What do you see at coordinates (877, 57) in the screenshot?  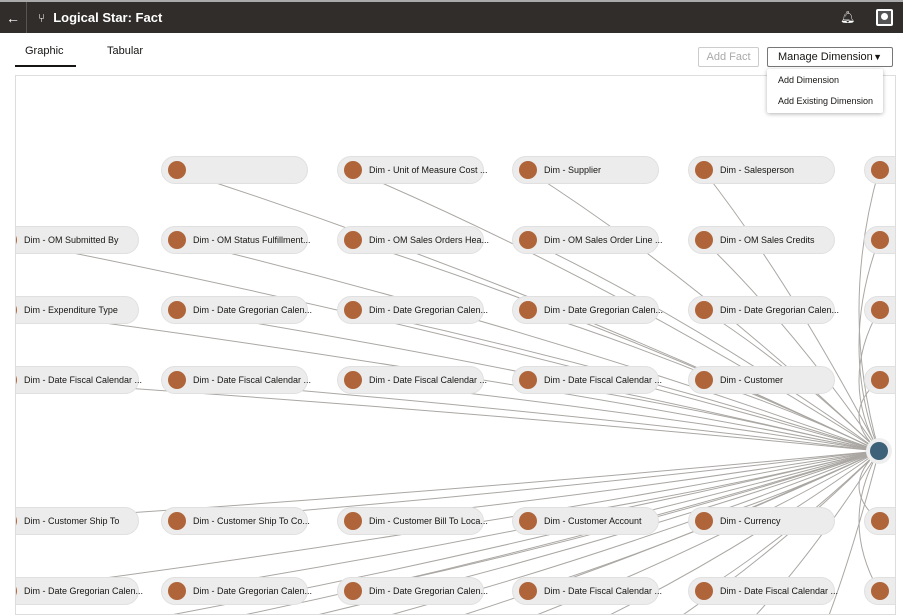 I see `caret-down-icon: ▼` at bounding box center [877, 57].